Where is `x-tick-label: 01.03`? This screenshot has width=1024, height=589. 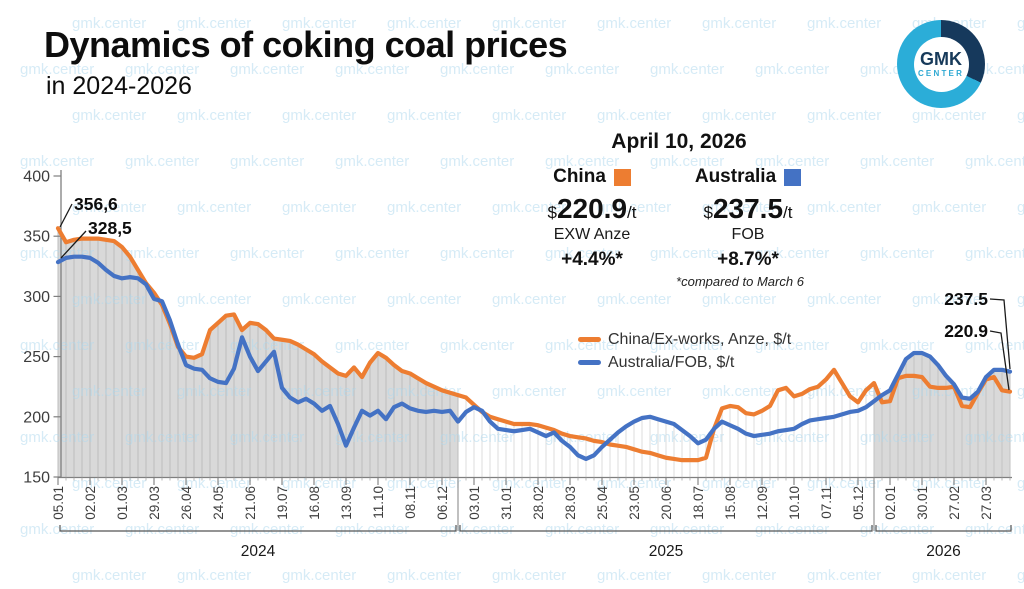
x-tick-label: 01.03 is located at coordinates (122, 503).